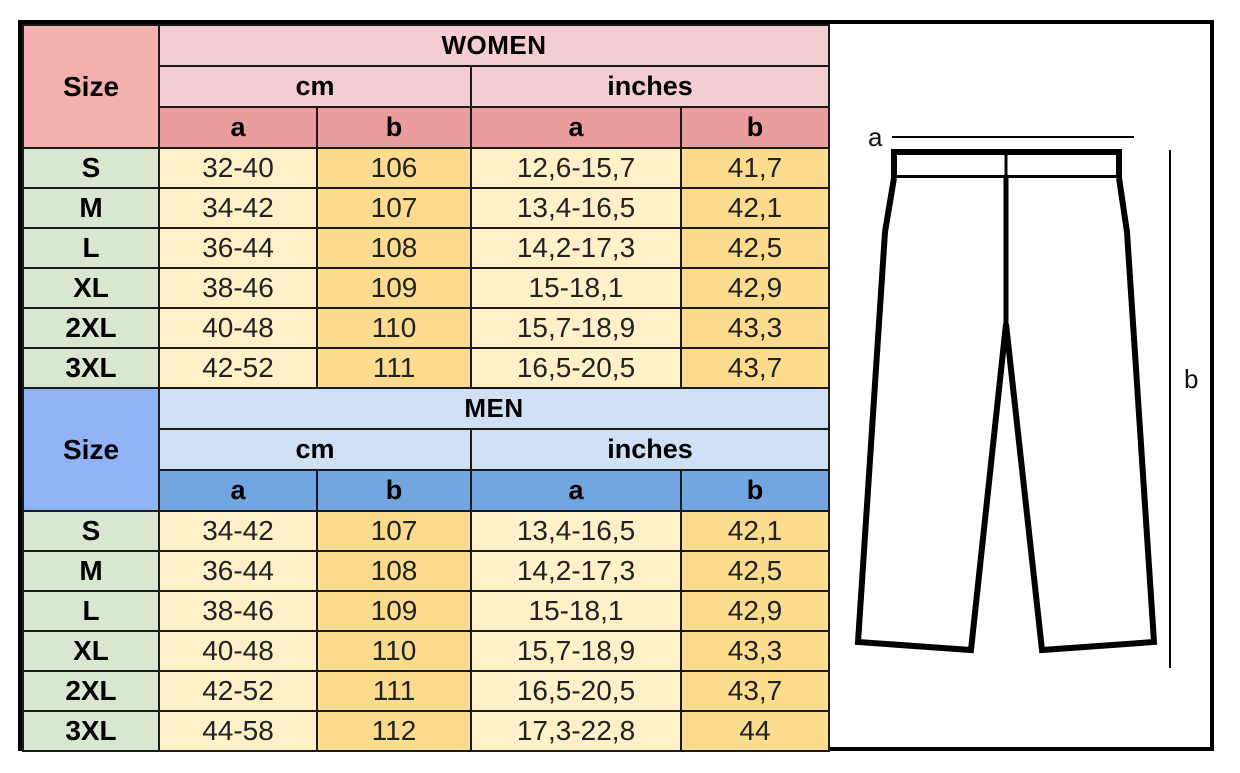 This screenshot has width=1240, height=773. I want to click on men-section-title: MEN, so click(494, 408).